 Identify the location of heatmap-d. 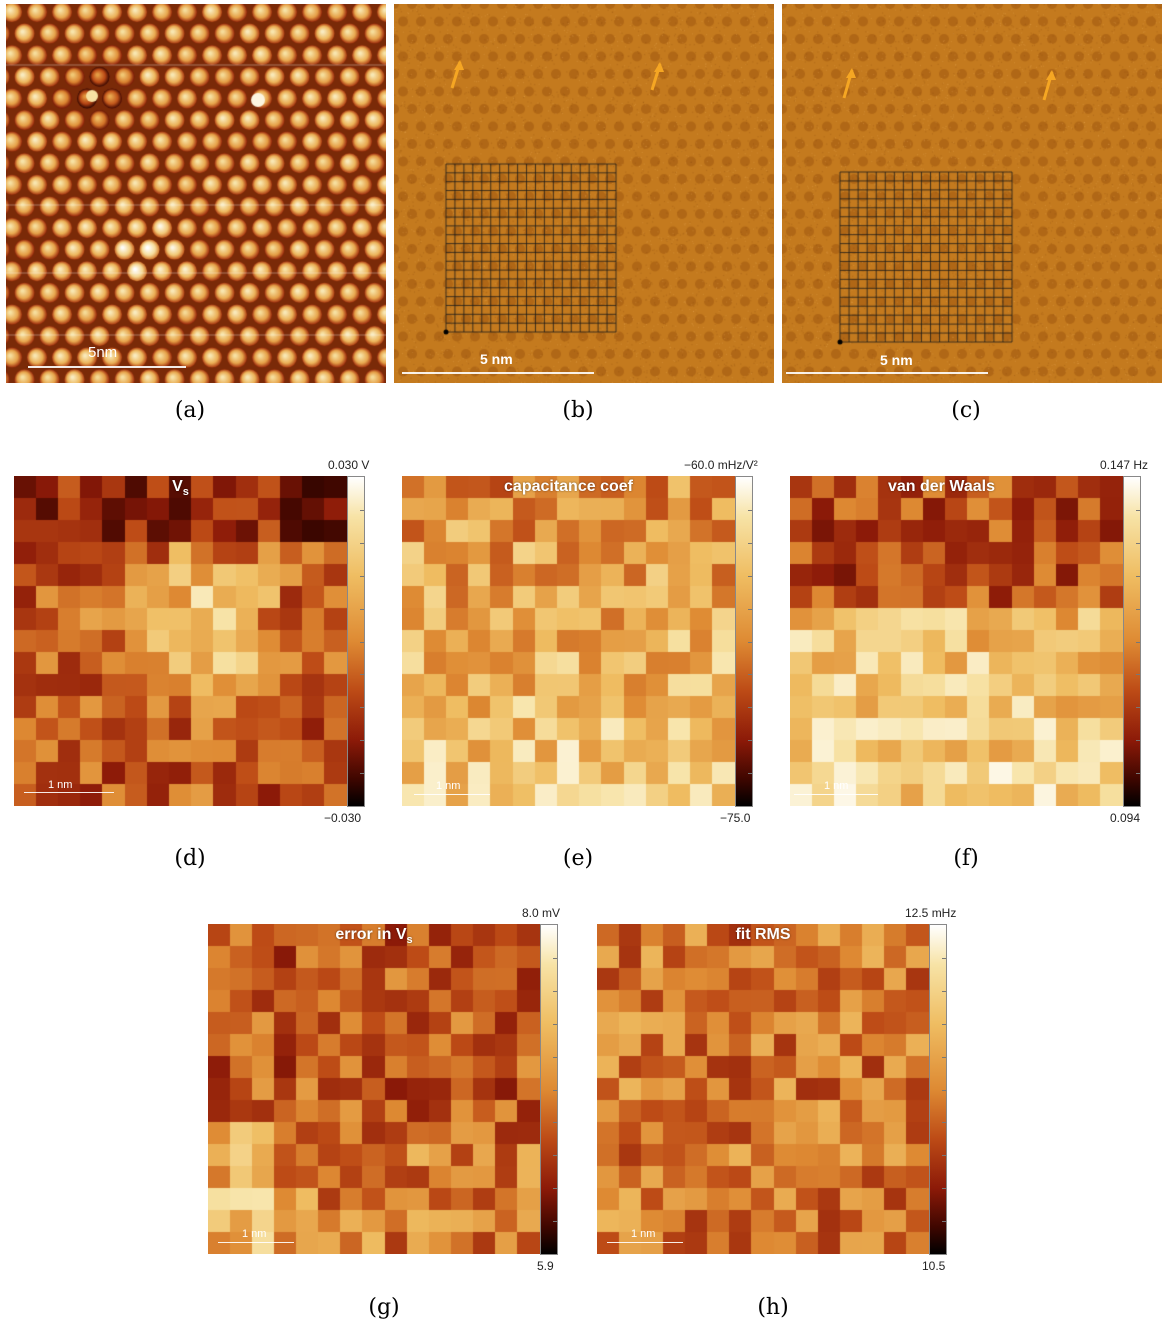
(180, 641).